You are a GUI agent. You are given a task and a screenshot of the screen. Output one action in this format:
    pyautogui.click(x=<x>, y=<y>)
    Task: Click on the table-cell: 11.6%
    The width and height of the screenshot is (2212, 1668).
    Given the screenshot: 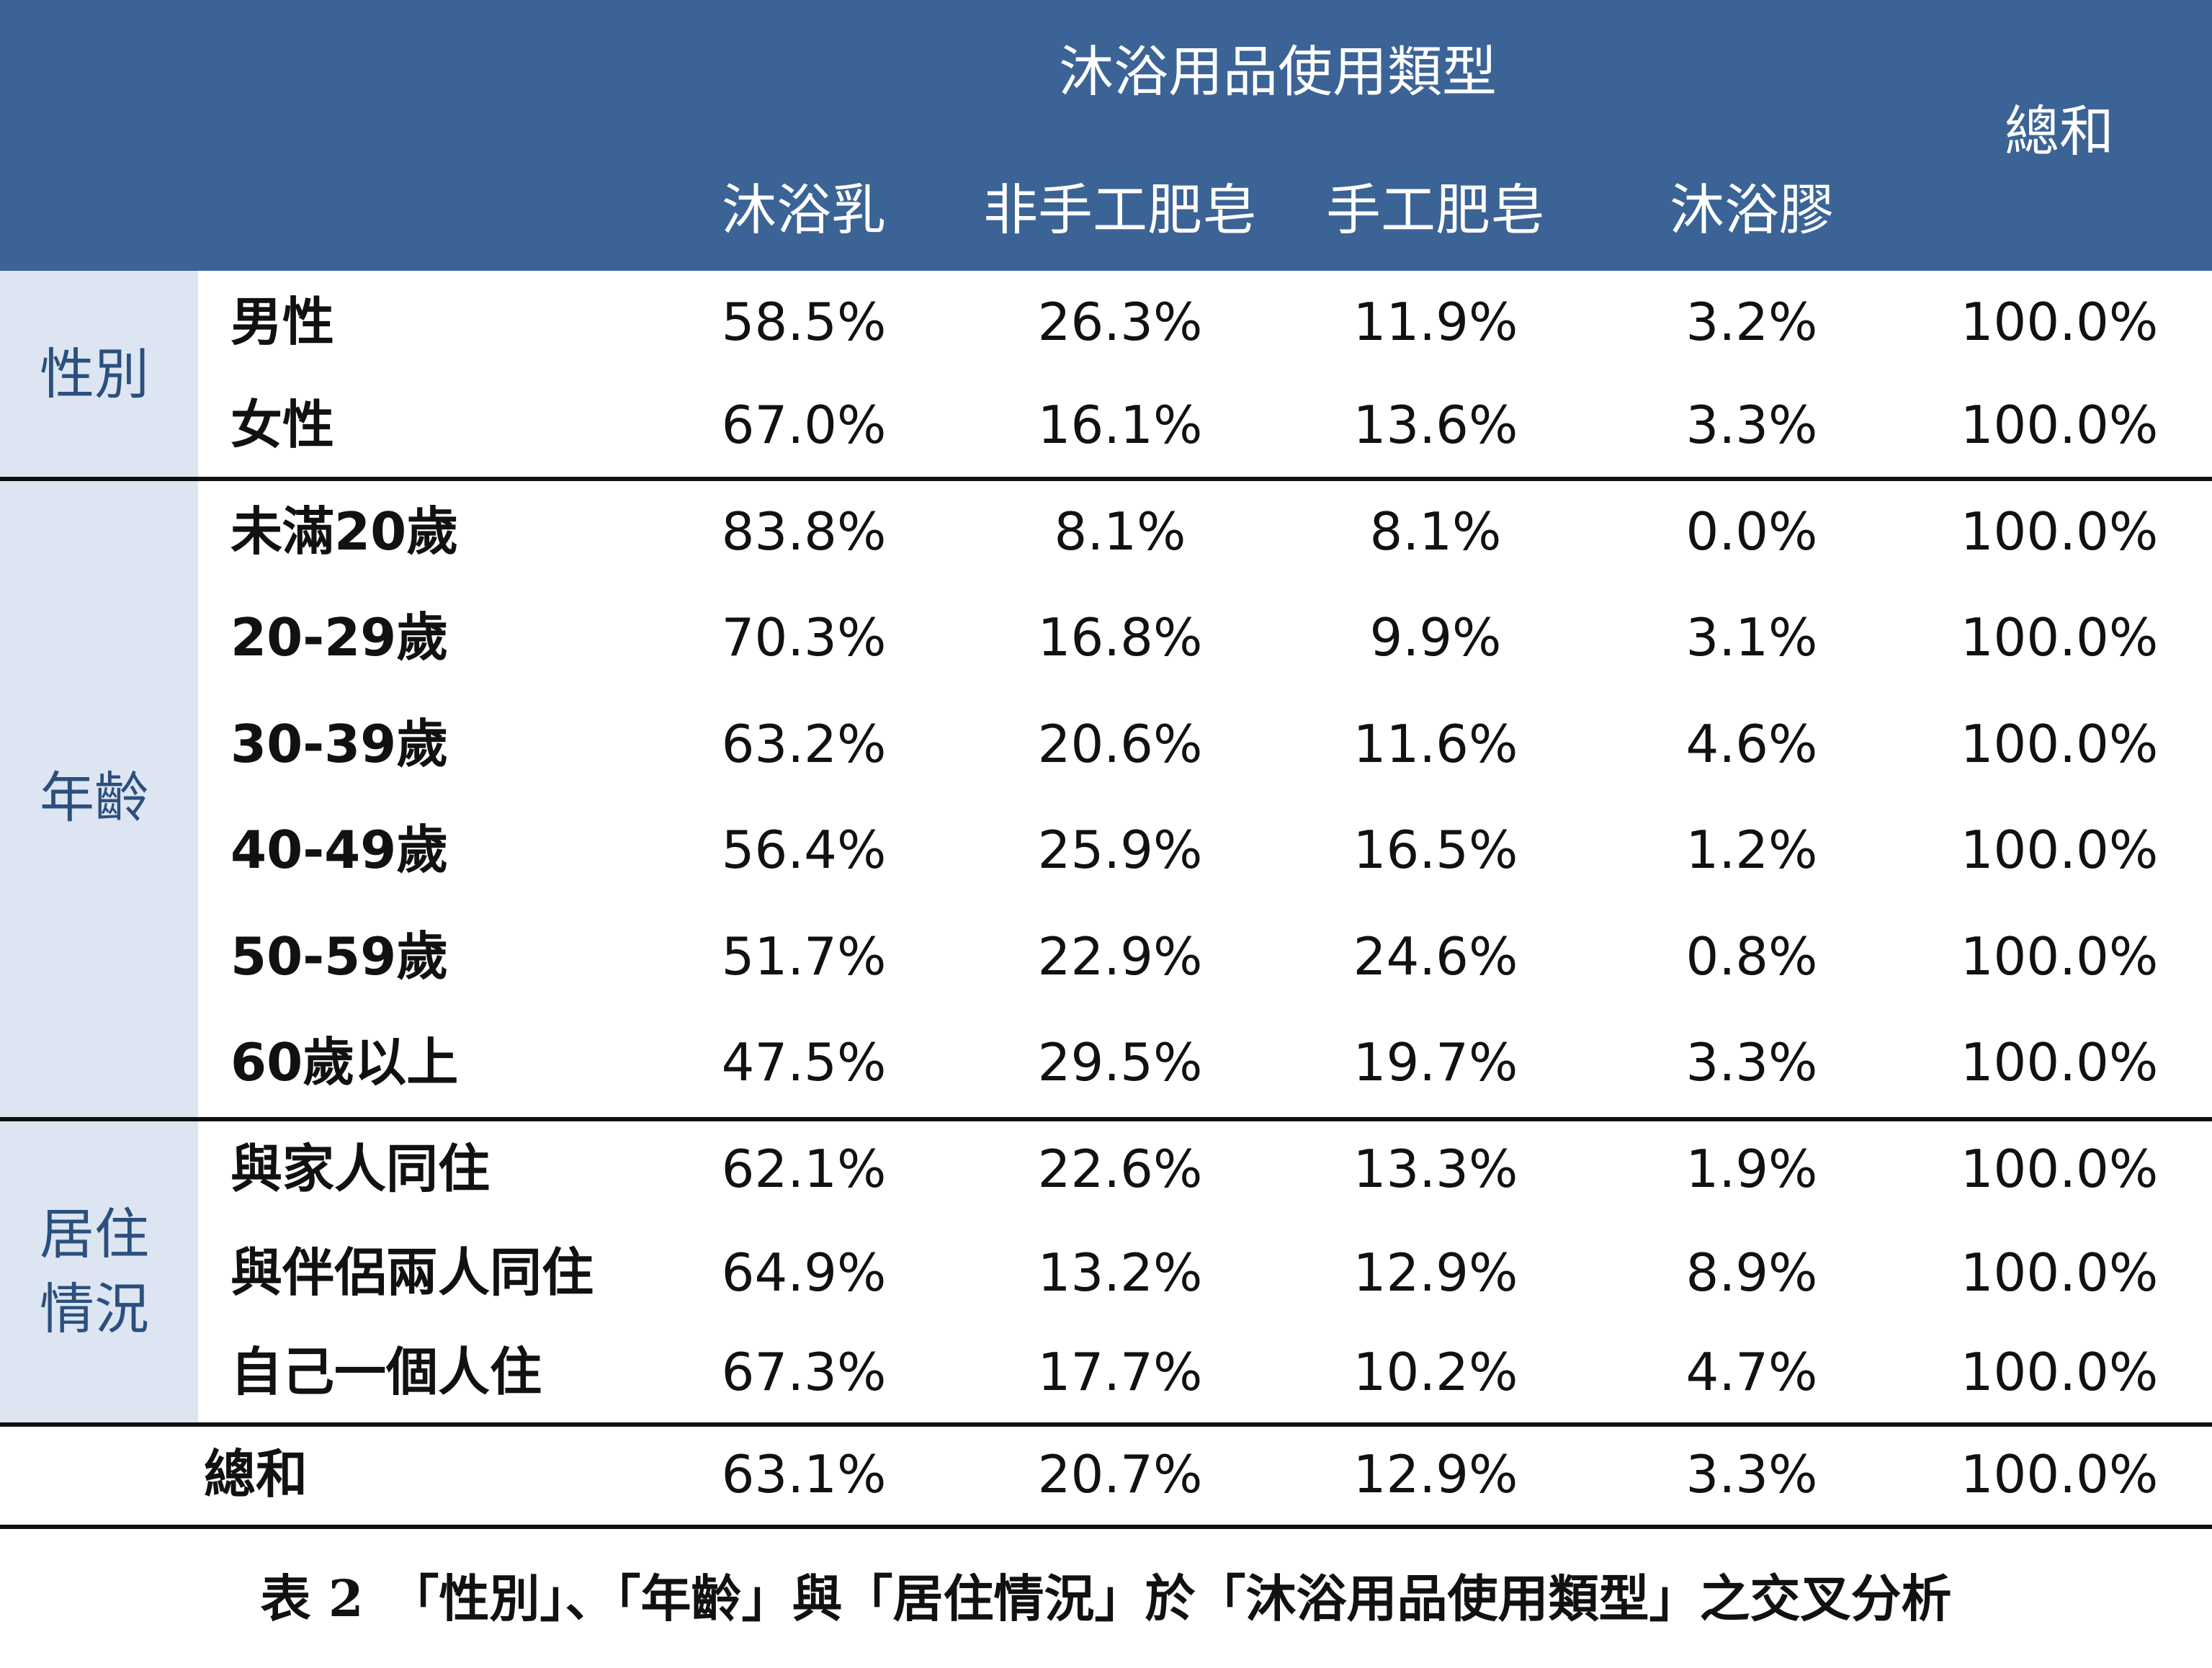 What is the action you would take?
    pyautogui.click(x=1435, y=744)
    